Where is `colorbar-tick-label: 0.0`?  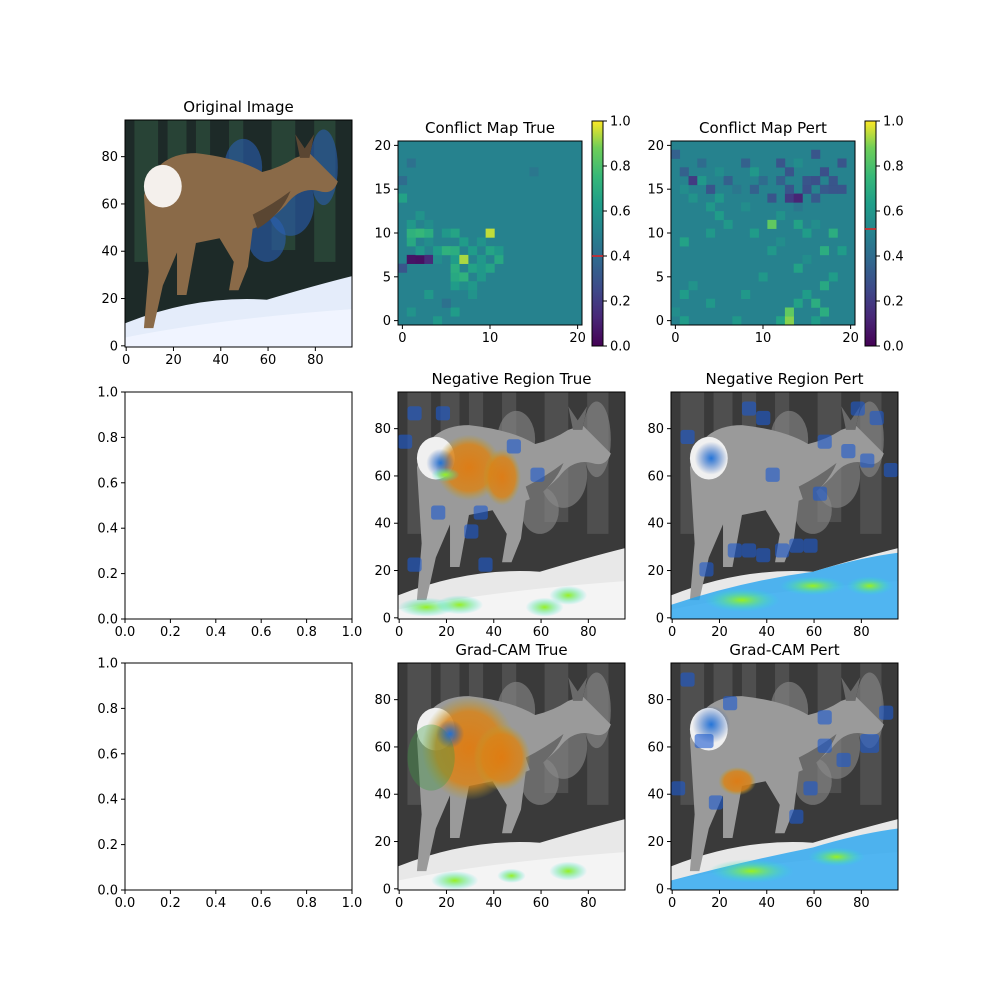
colorbar-tick-label: 0.0 is located at coordinates (893, 347).